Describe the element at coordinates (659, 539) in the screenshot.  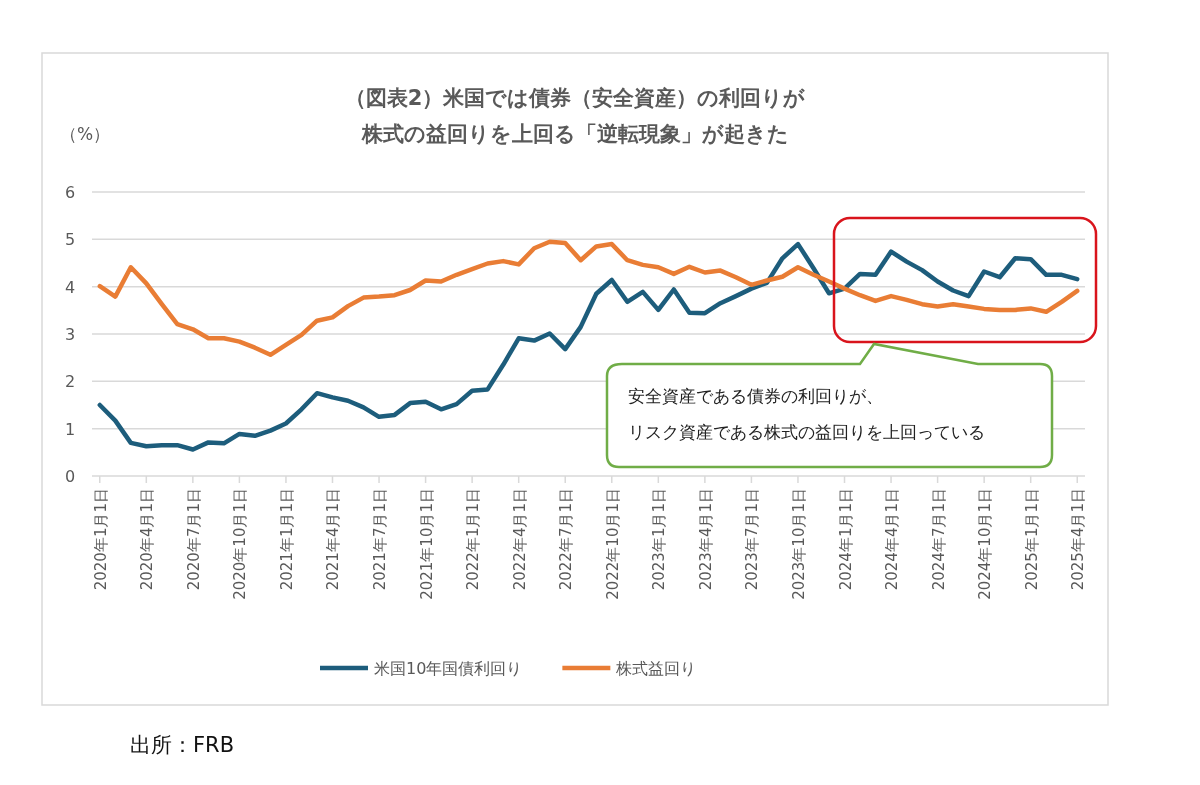
I see `x-tick-label: 2023年1月1日` at that location.